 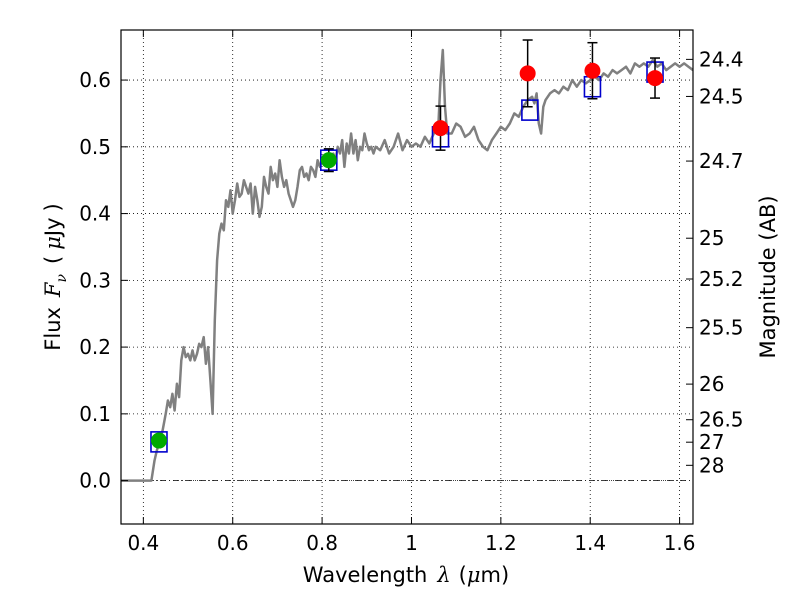 What do you see at coordinates (365, 575) in the screenshot?
I see `x-axis-label-text: Wavelength` at bounding box center [365, 575].